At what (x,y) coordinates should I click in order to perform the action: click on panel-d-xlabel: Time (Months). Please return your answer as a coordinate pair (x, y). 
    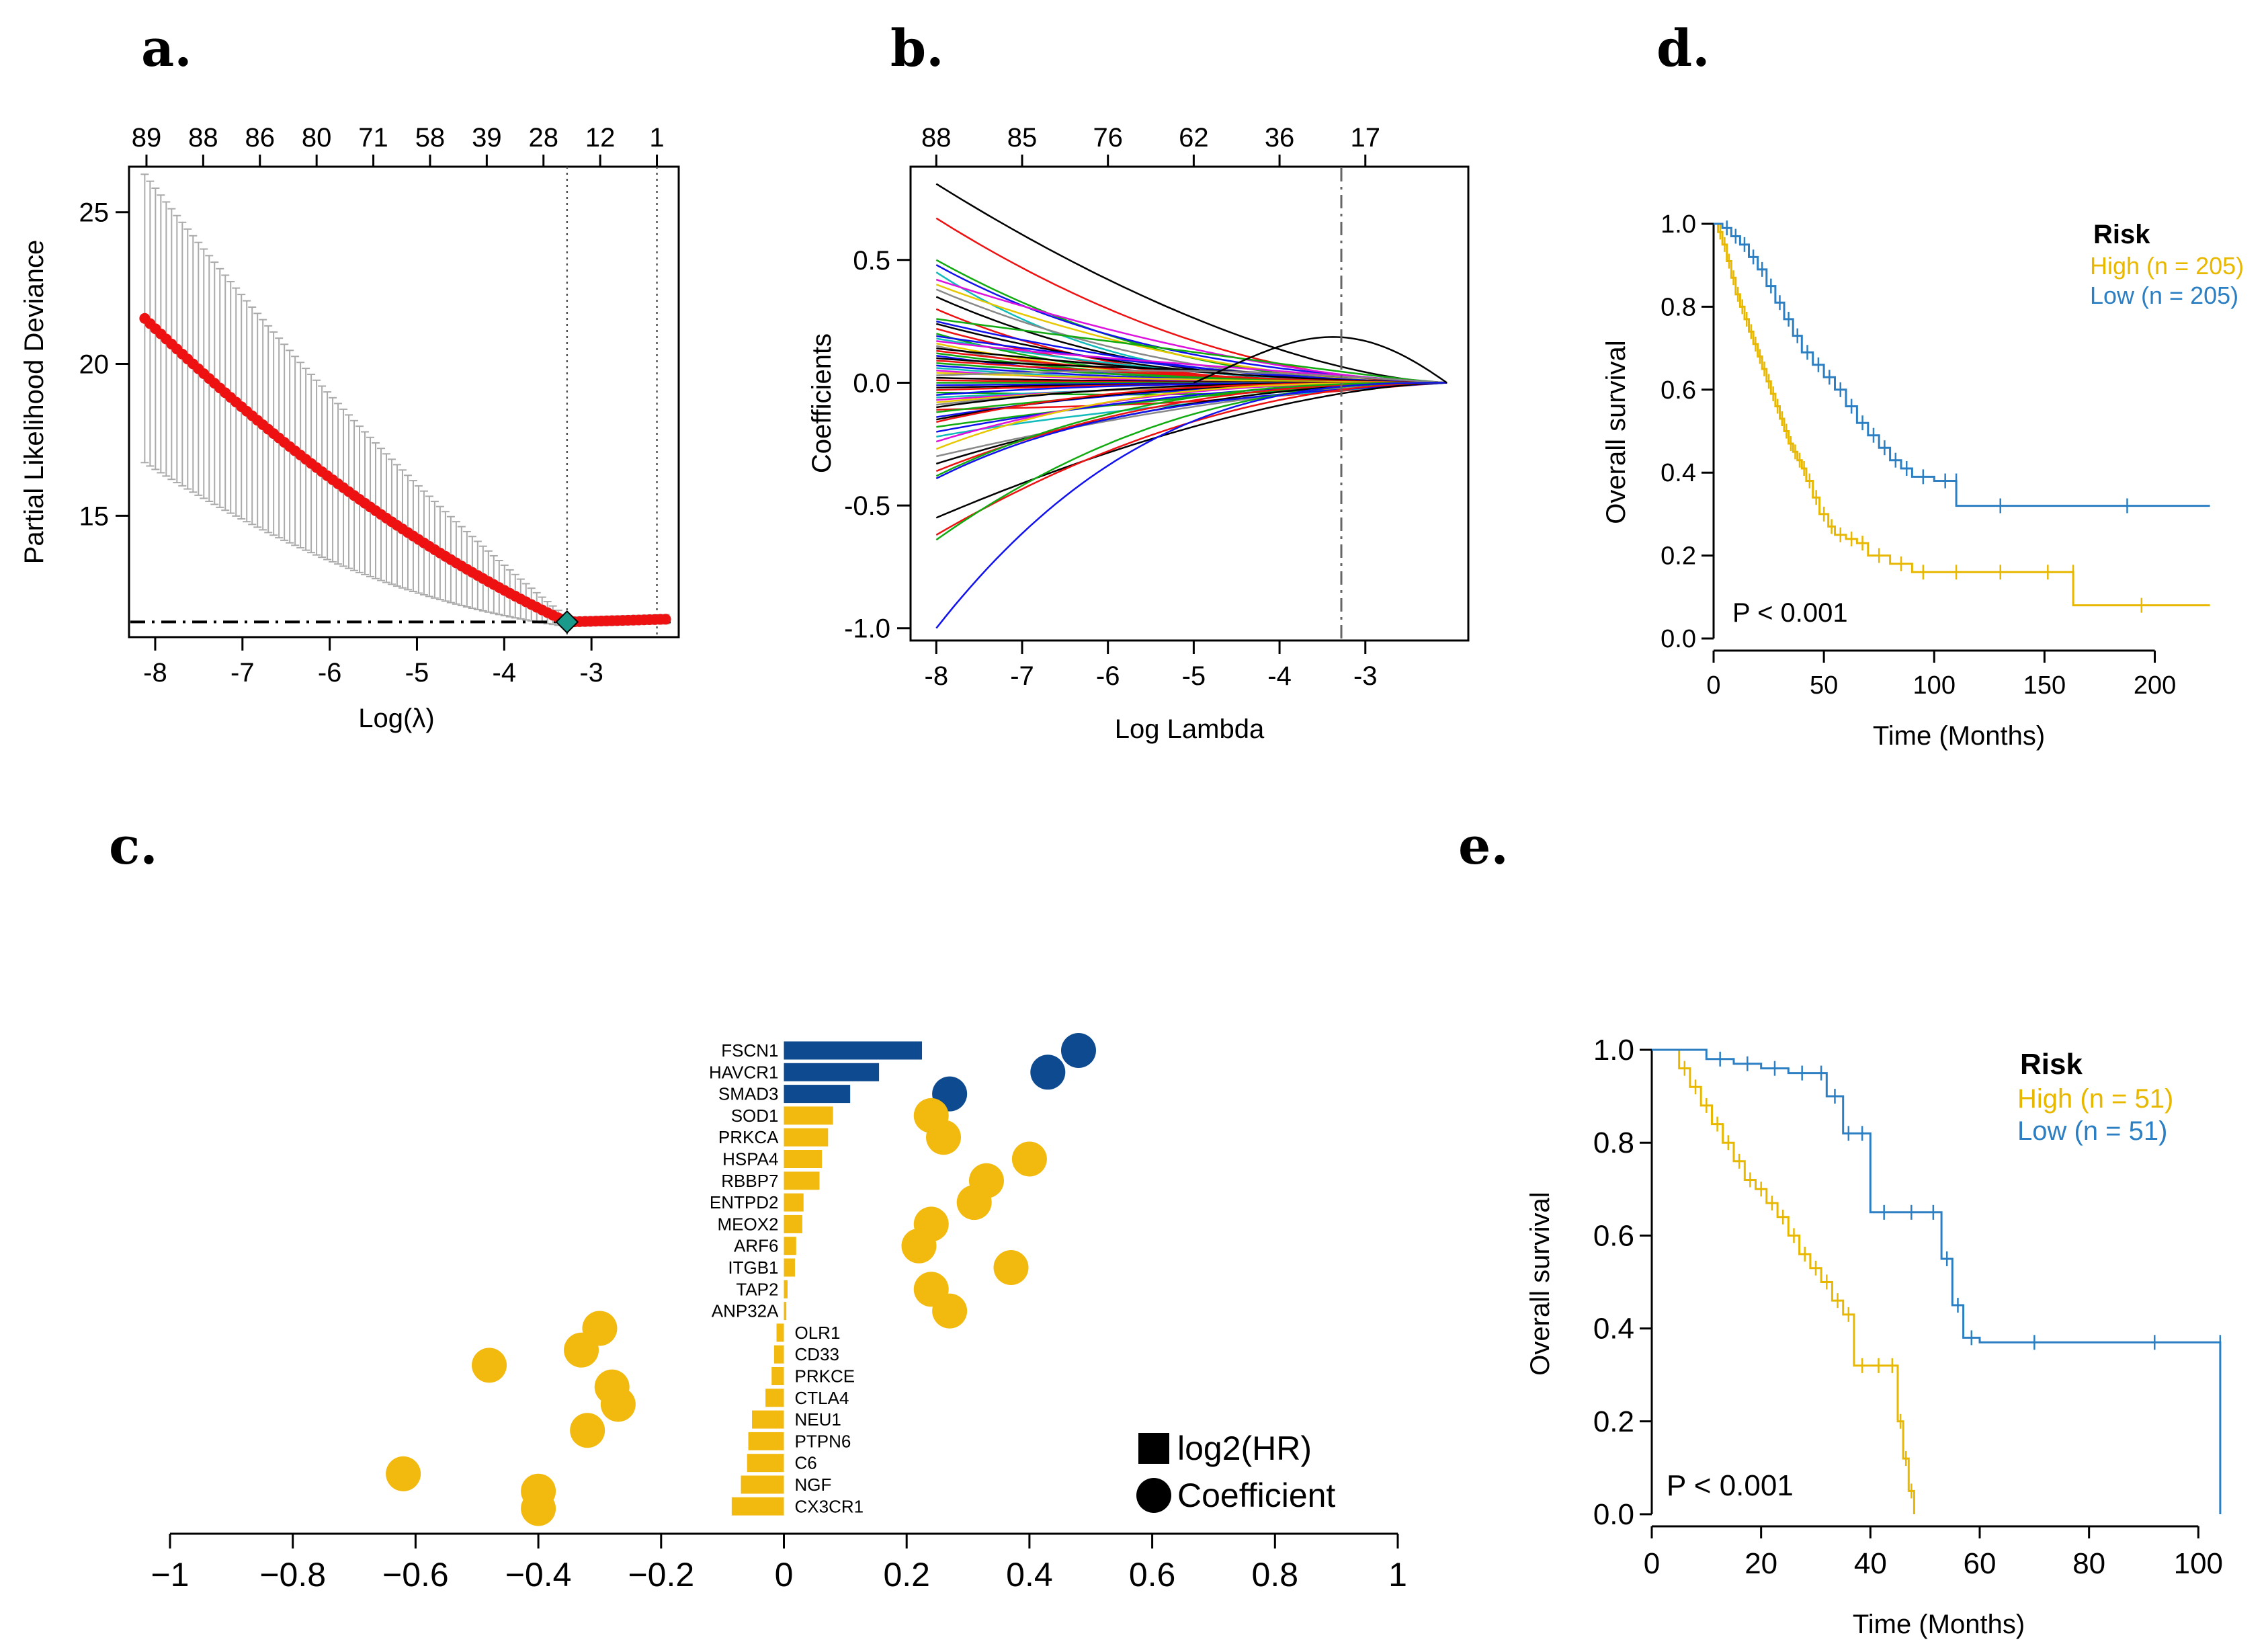
    Looking at the image, I should click on (1959, 736).